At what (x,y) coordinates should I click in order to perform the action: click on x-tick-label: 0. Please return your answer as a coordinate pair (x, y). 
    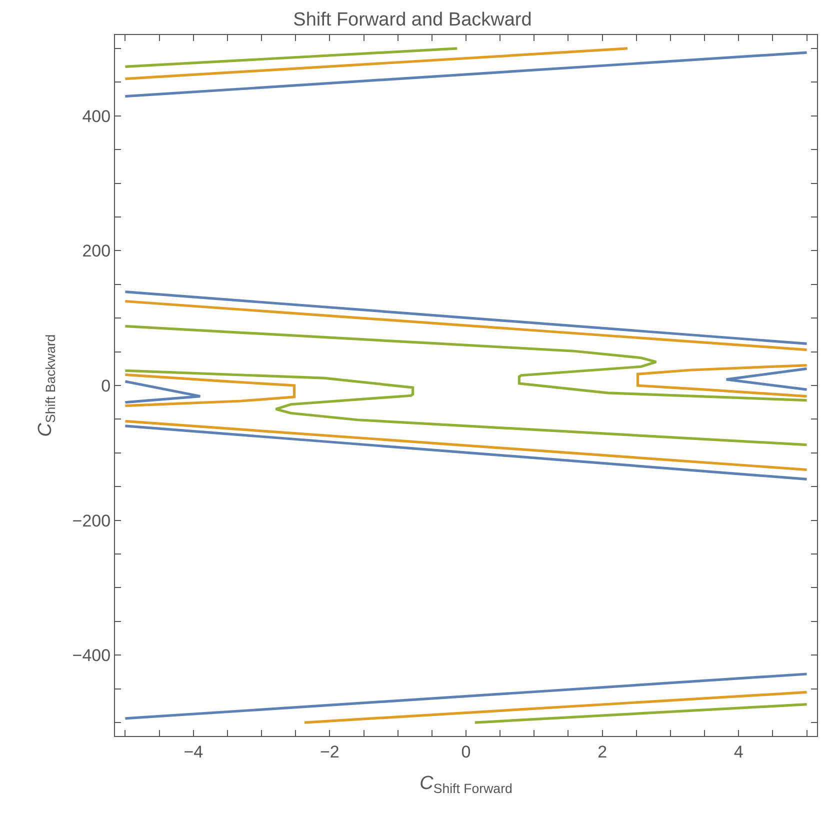
    Looking at the image, I should click on (466, 752).